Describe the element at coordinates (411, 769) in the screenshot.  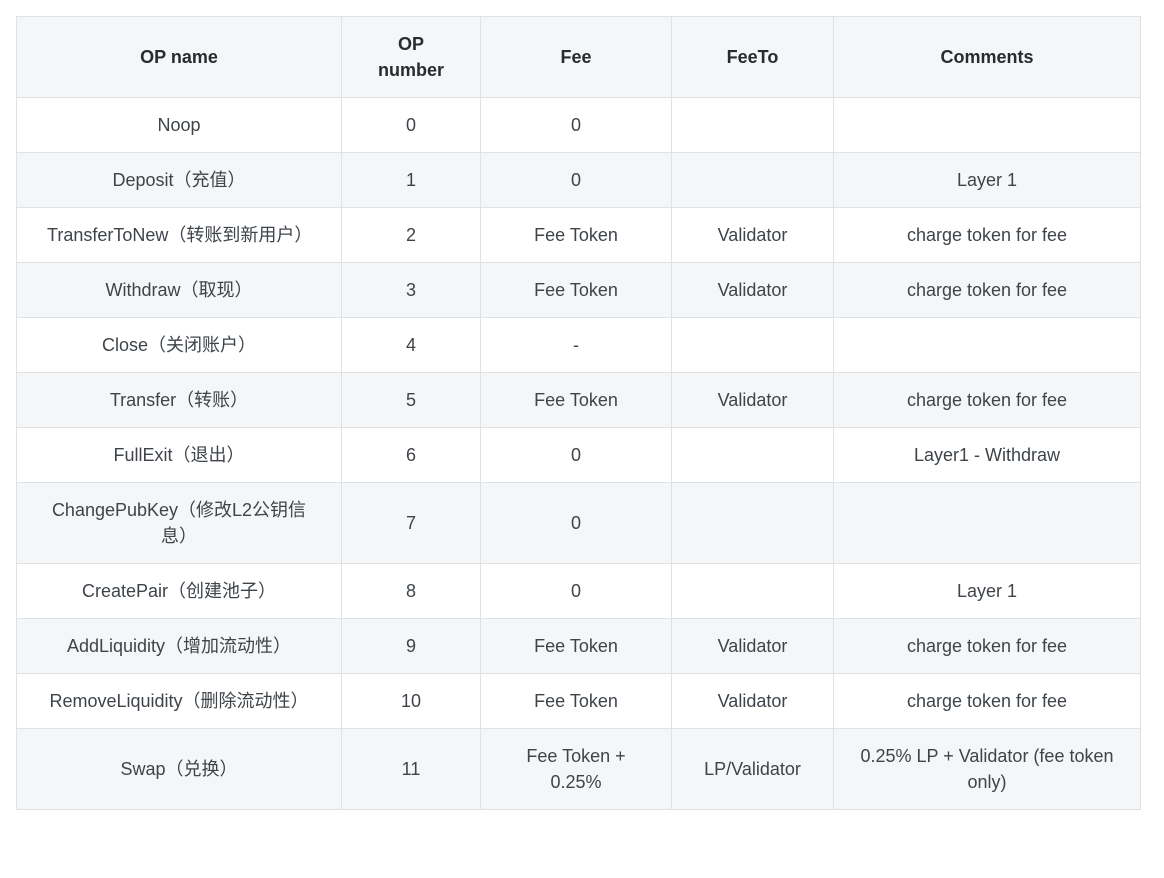
I see `cell-op-number: 11` at that location.